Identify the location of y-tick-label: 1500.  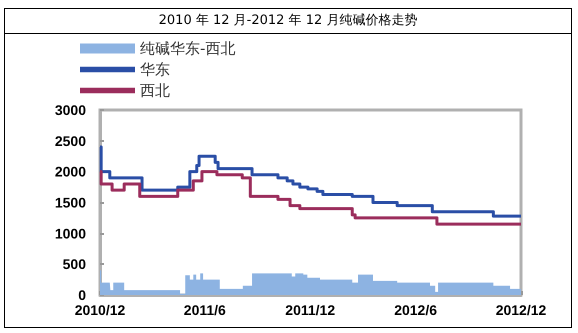
(70, 202).